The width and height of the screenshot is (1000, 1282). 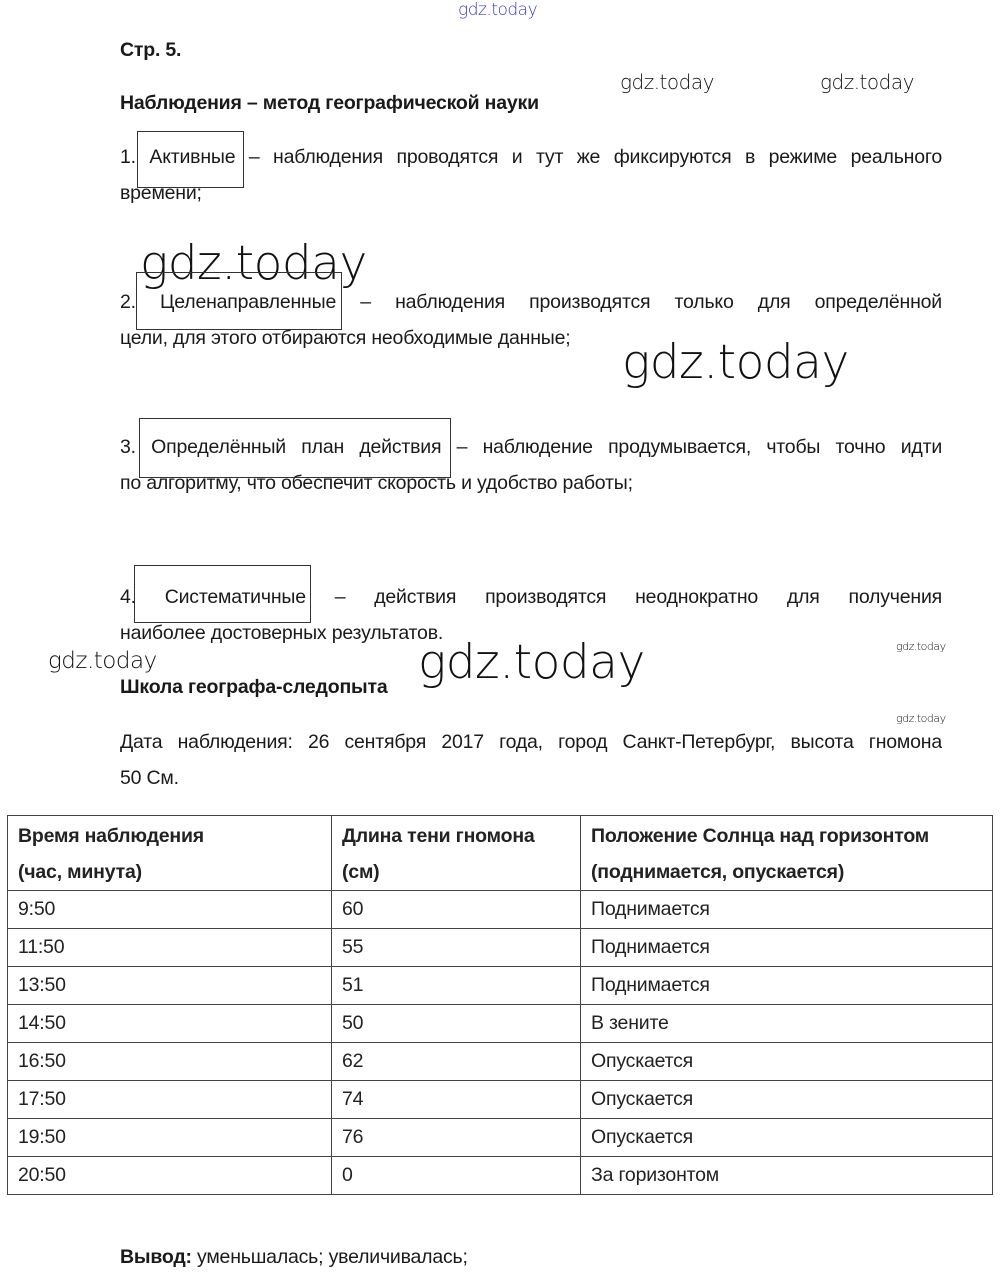 What do you see at coordinates (456, 1137) in the screenshot?
I see `table-cell: 76` at bounding box center [456, 1137].